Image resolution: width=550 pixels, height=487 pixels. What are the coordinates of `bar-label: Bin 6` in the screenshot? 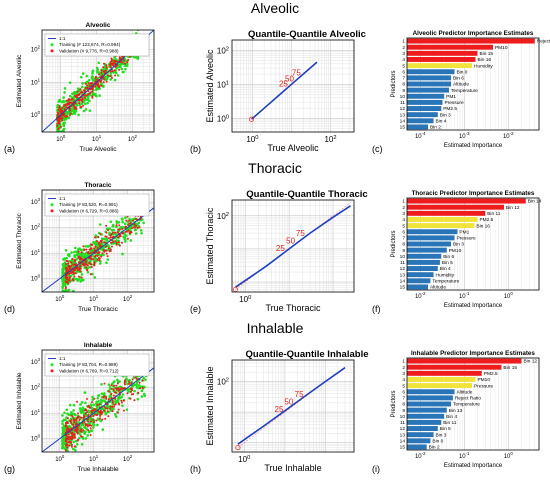 It's located at (458, 79).